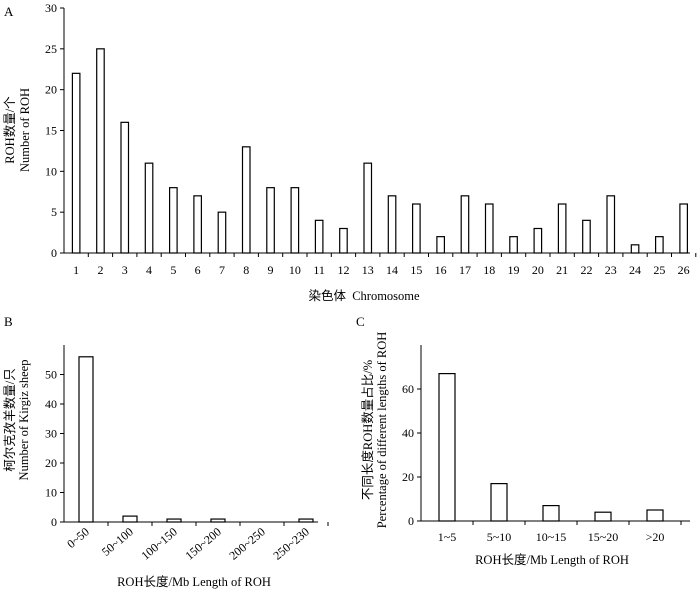 The width and height of the screenshot is (700, 595). Describe the element at coordinates (194, 581) in the screenshot. I see `panel-b-xlabel: ROH长度/Mb Length of ROH` at that location.